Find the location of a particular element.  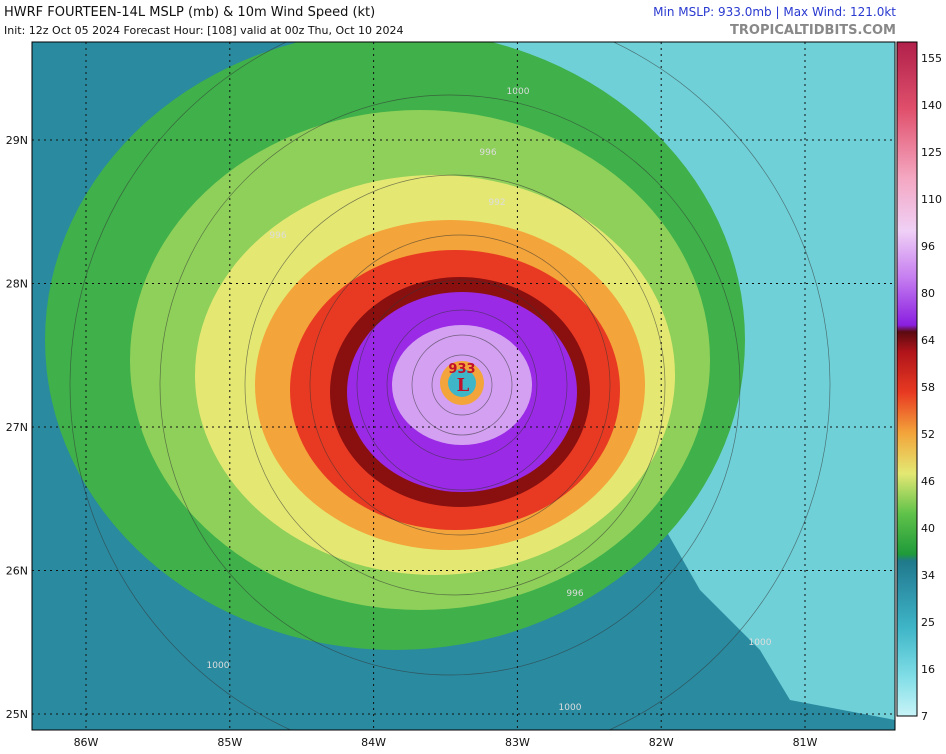

lon-label: 82W is located at coordinates (661, 742).